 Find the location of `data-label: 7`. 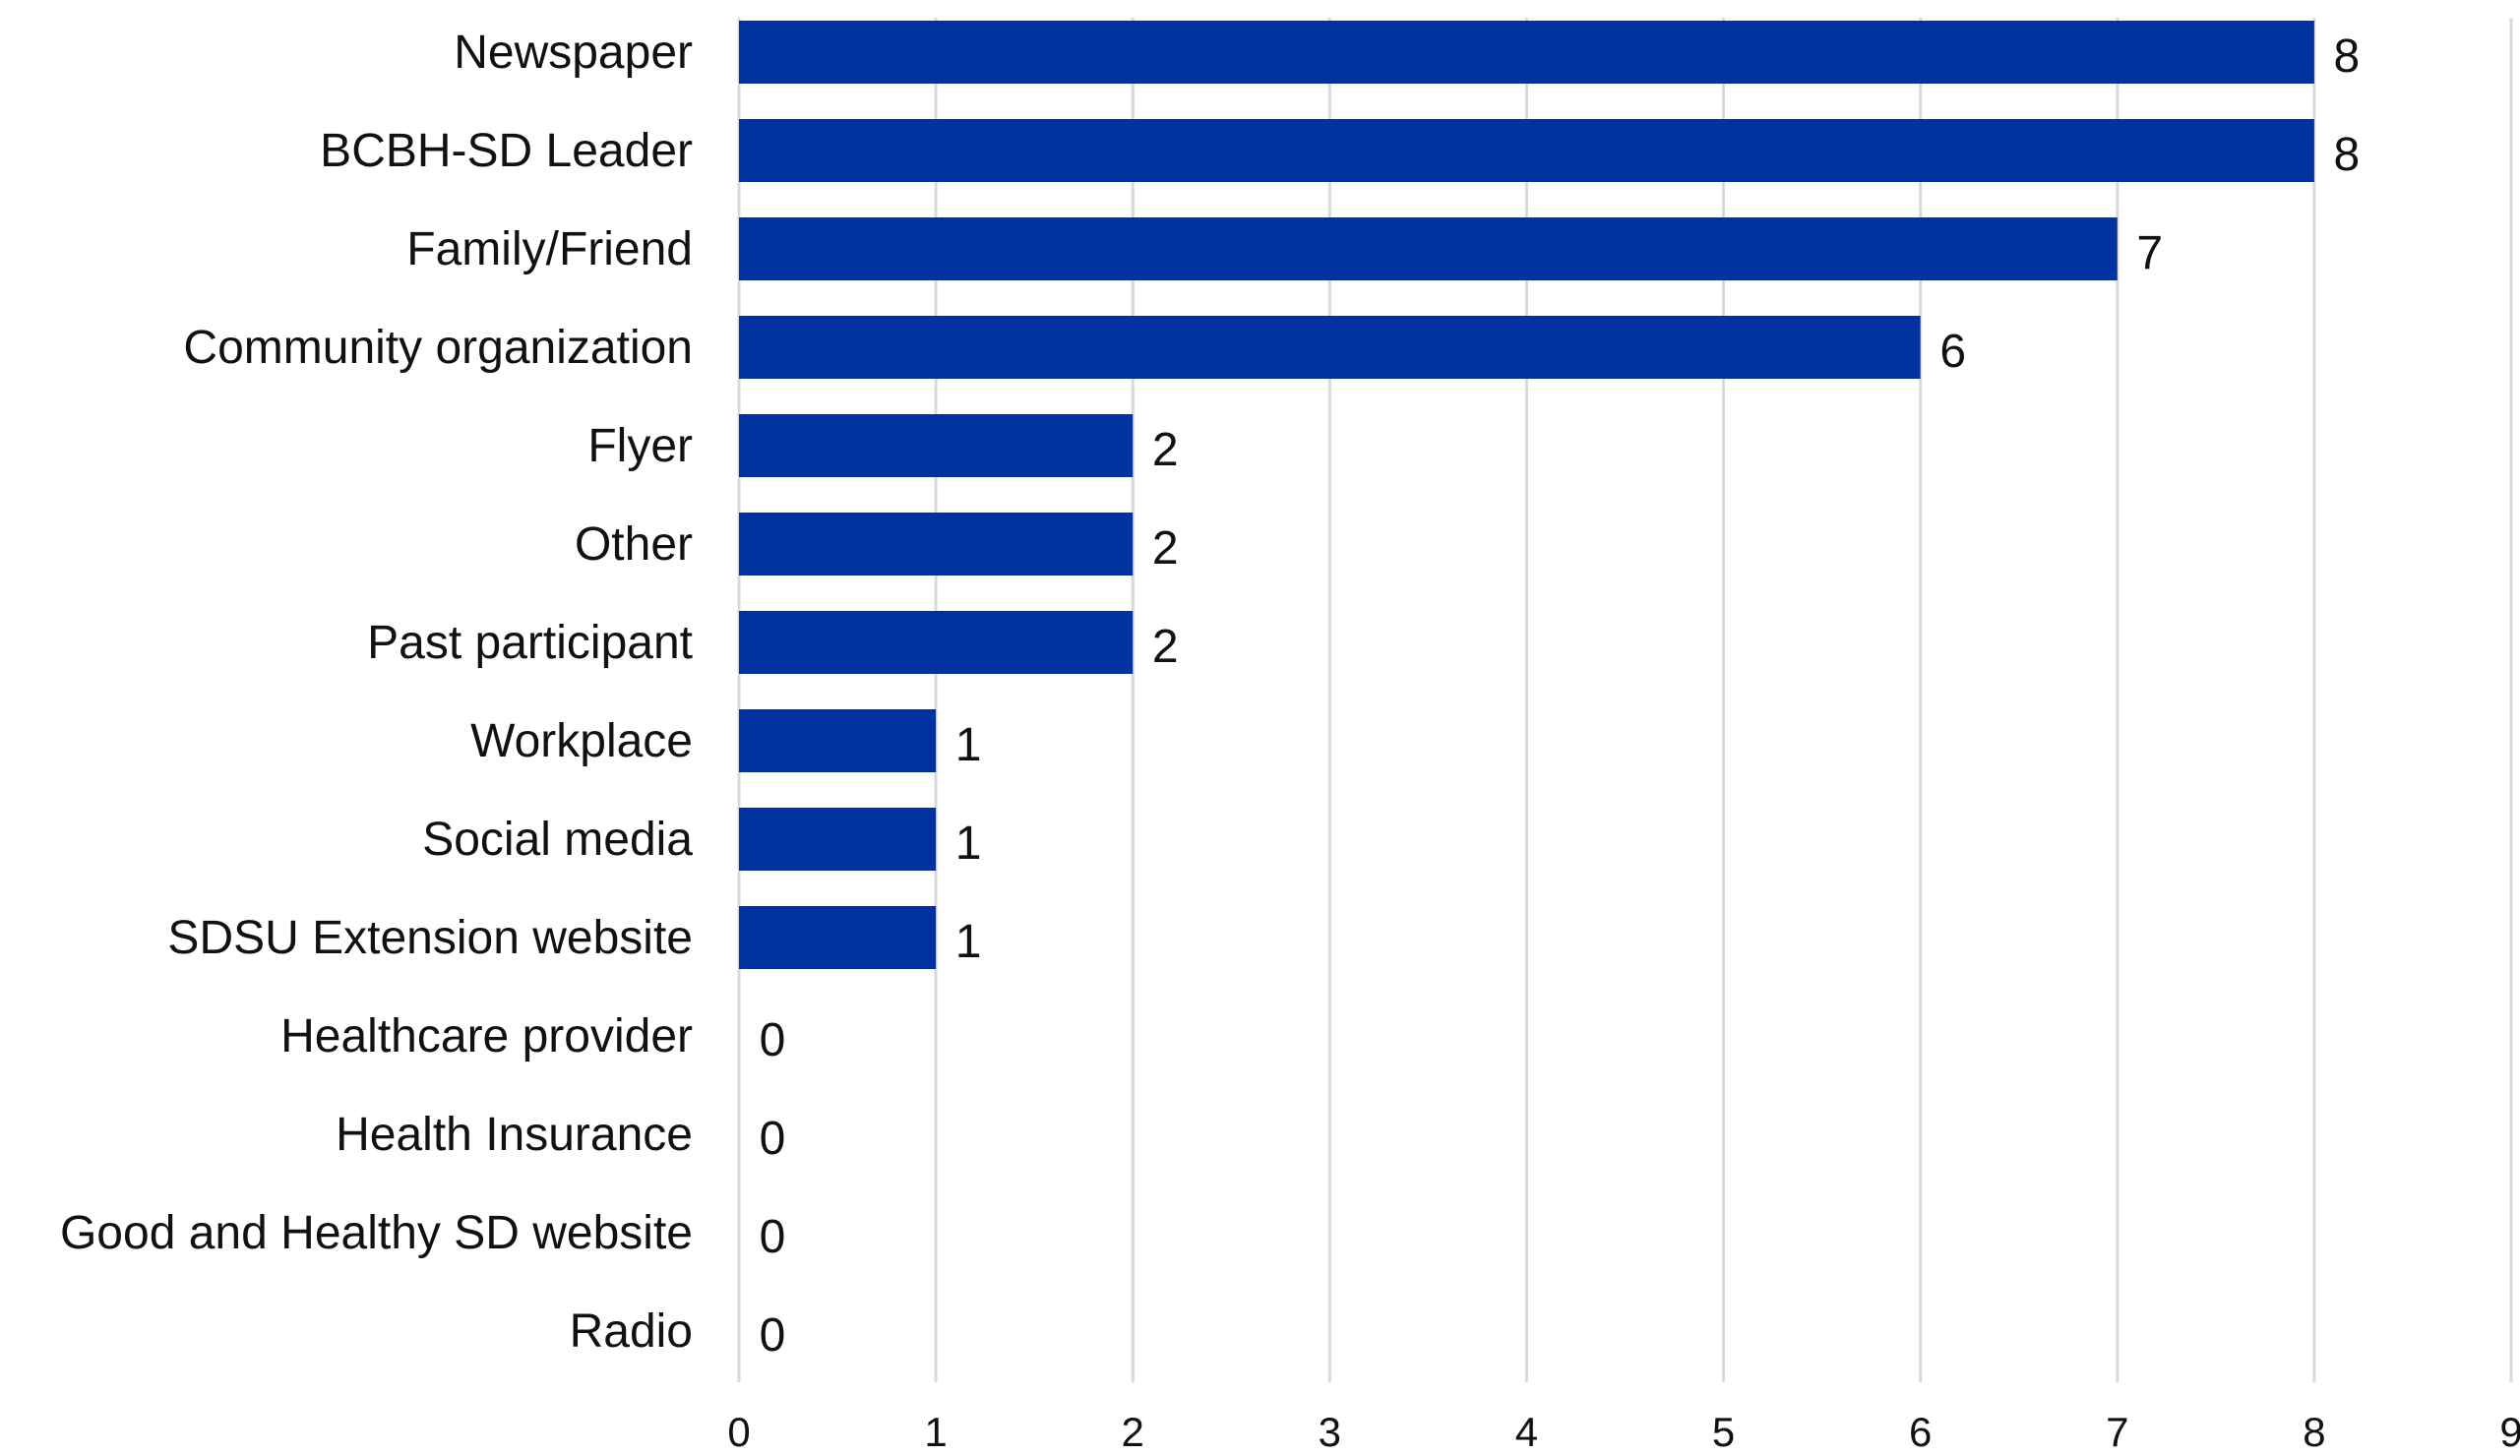

data-label: 7 is located at coordinates (2149, 253).